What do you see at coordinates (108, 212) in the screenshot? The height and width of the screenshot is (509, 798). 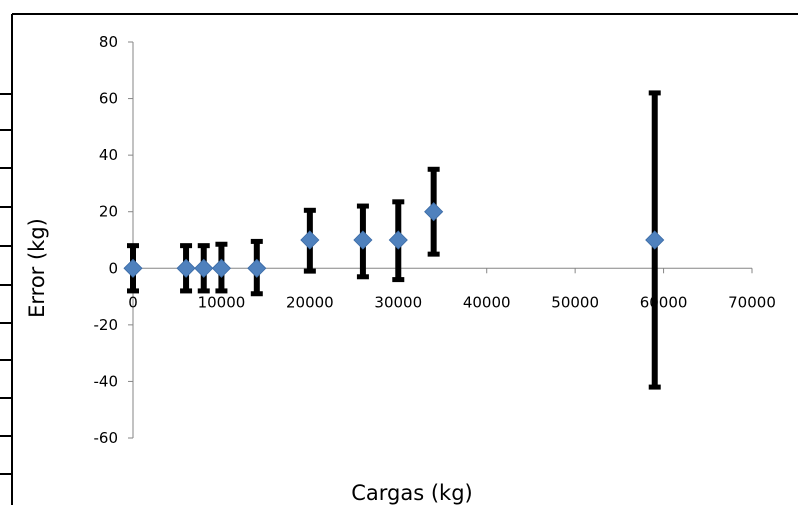 I see `y-tick-label: 20` at bounding box center [108, 212].